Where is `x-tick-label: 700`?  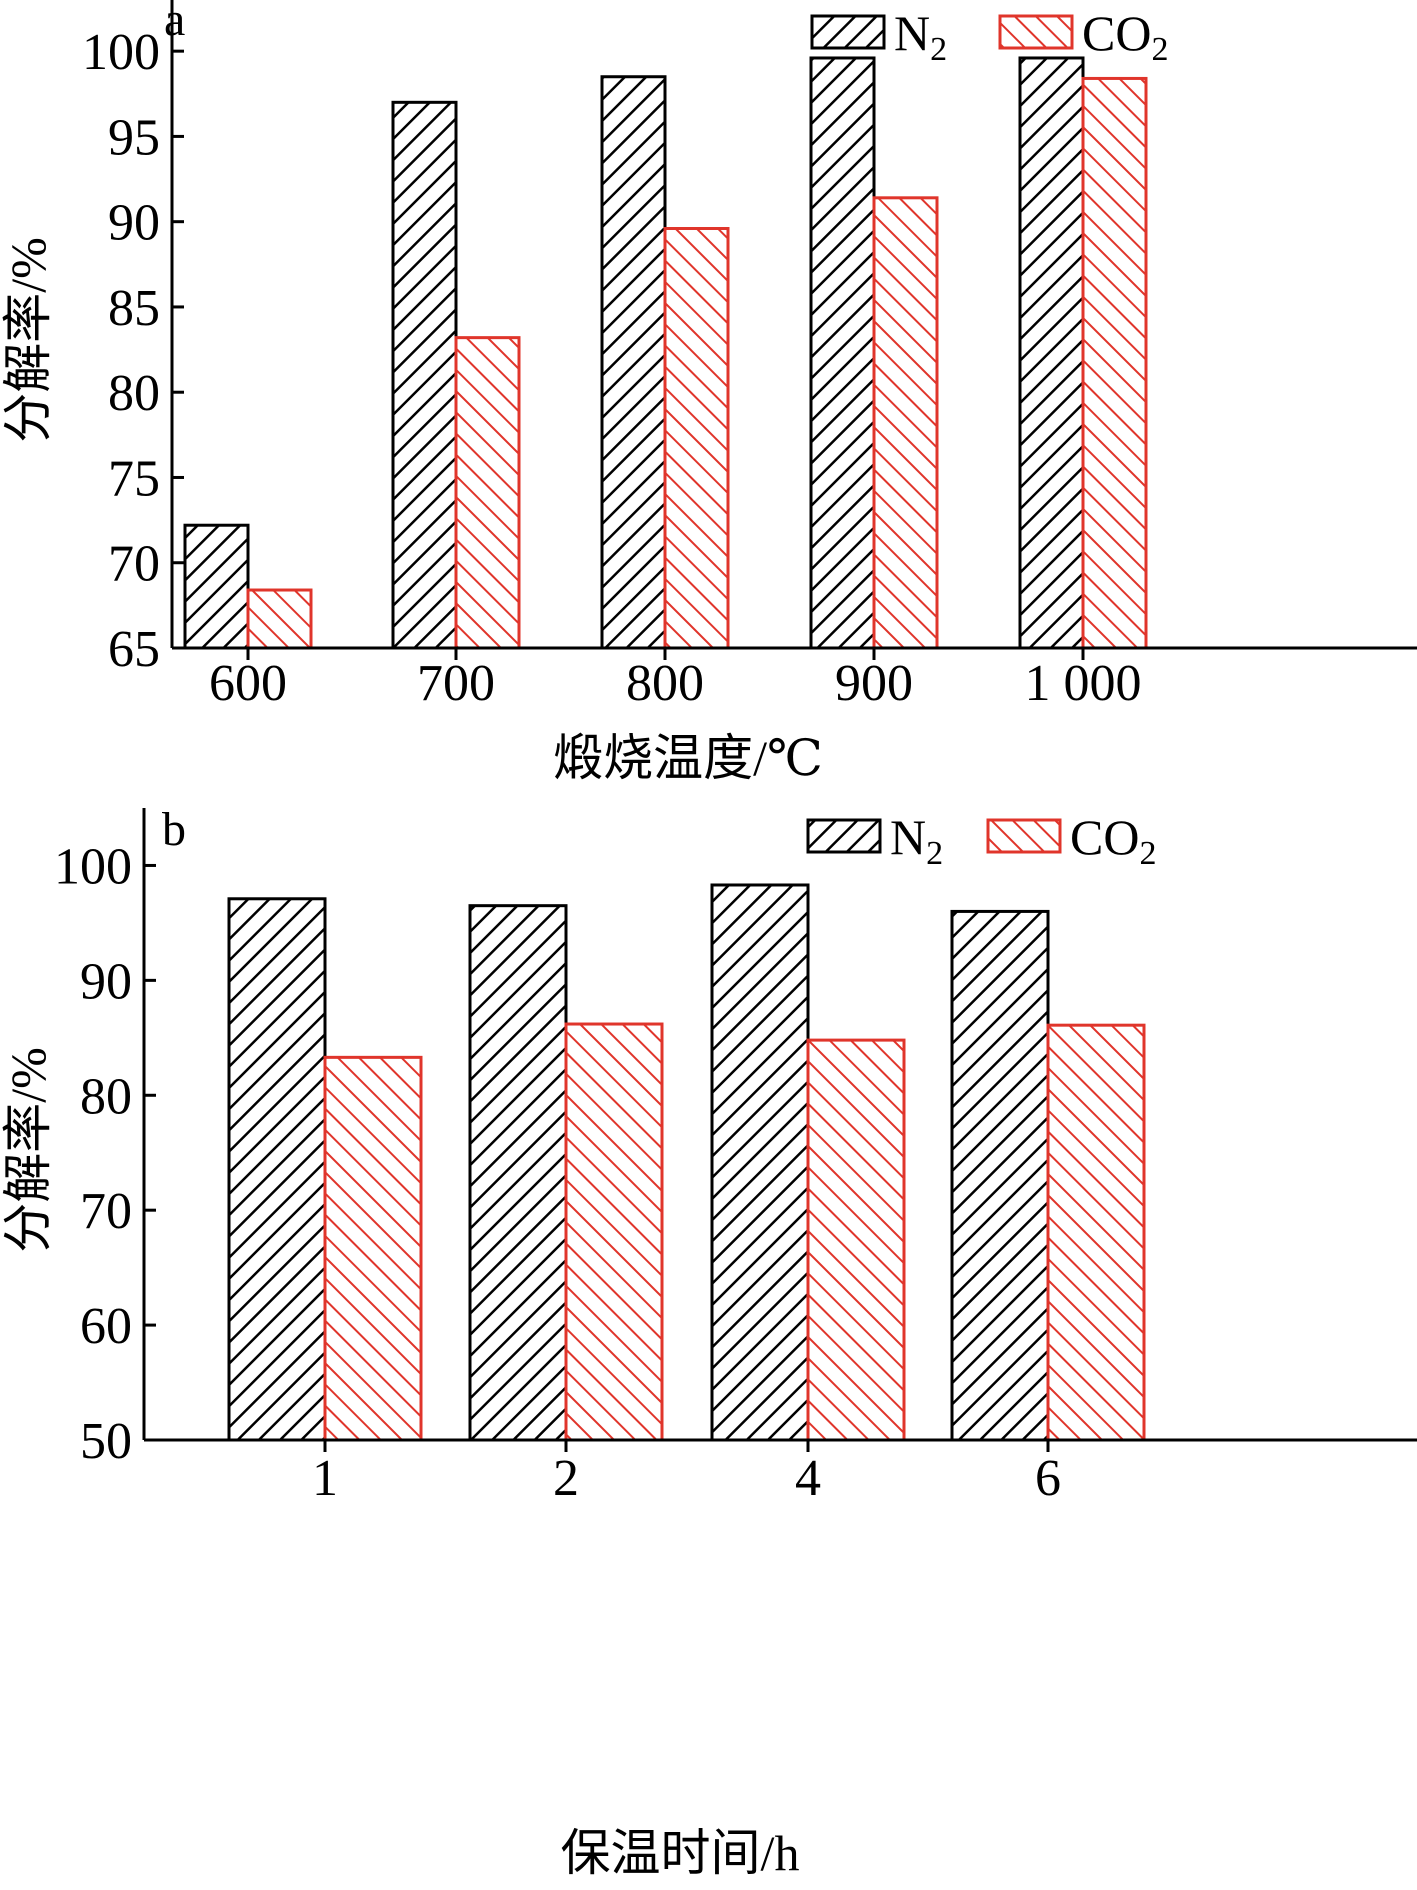 x-tick-label: 700 is located at coordinates (456, 683).